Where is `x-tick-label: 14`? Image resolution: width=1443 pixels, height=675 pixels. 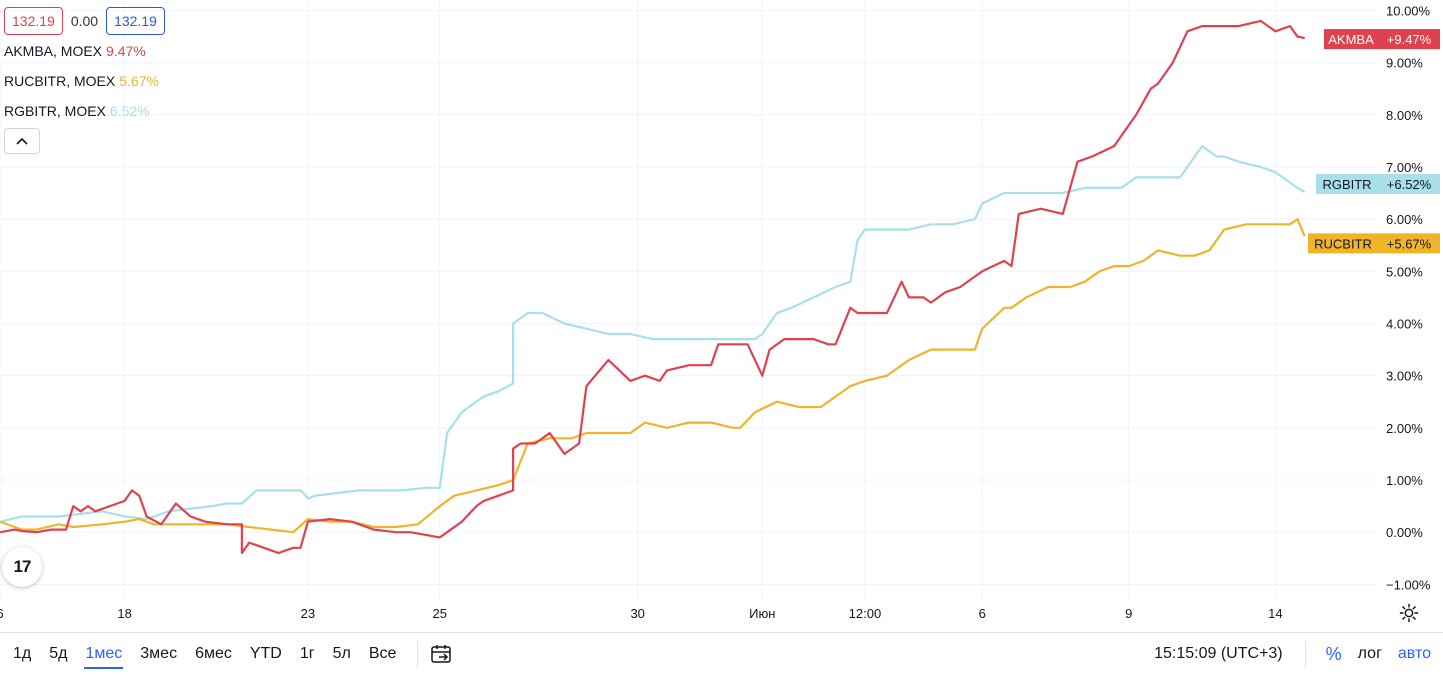 x-tick-label: 14 is located at coordinates (1275, 613).